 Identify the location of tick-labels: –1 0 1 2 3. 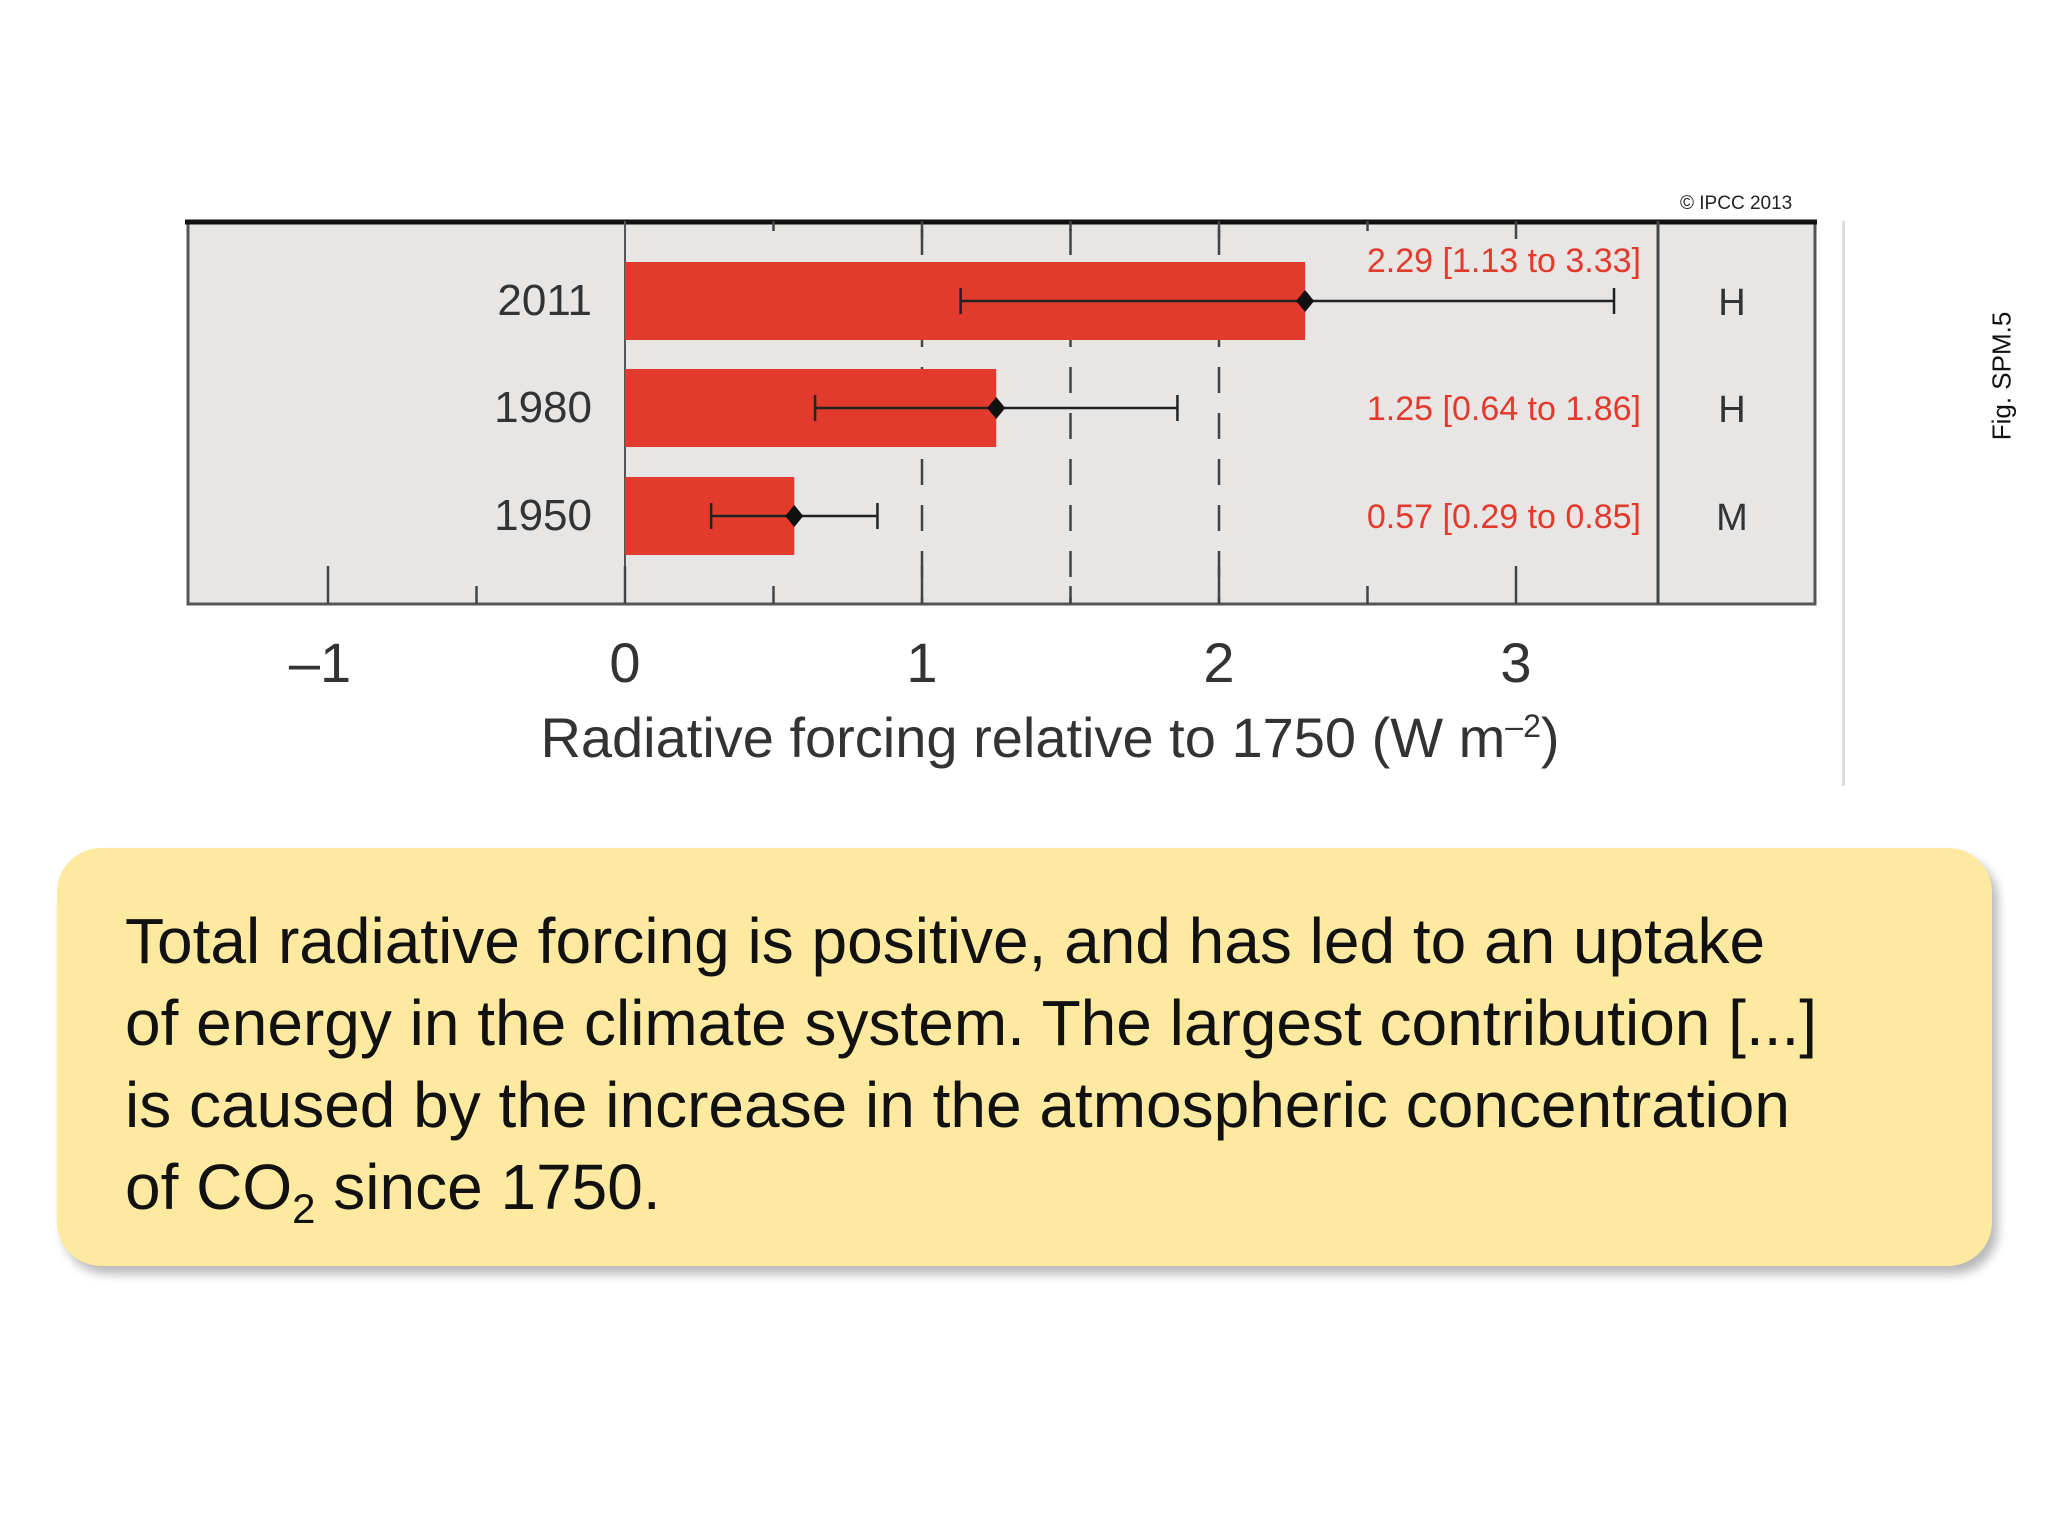
(910, 662).